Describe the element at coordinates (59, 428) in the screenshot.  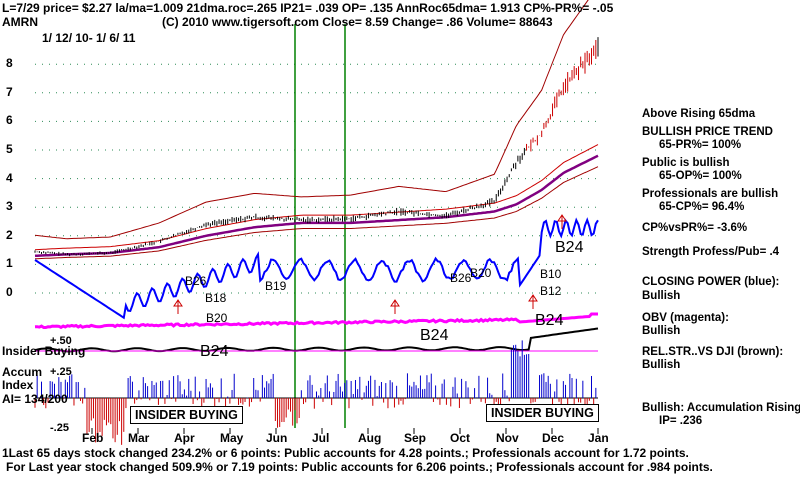
I see `minus25-label: -.25` at that location.